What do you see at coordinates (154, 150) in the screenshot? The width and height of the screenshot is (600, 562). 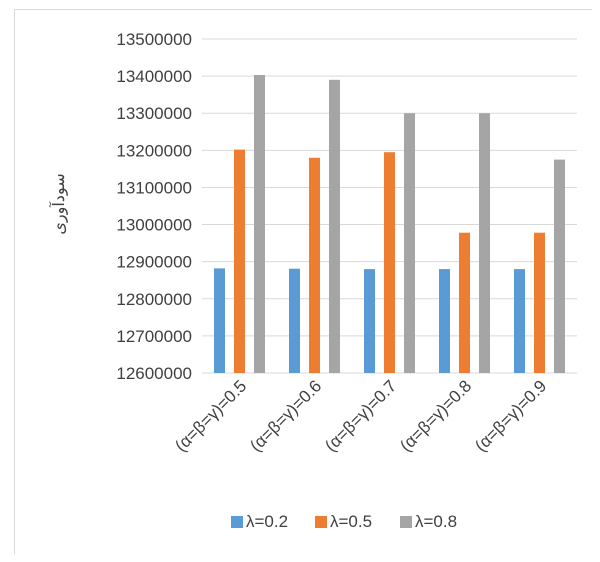 I see `y-tick-label: 13200000` at bounding box center [154, 150].